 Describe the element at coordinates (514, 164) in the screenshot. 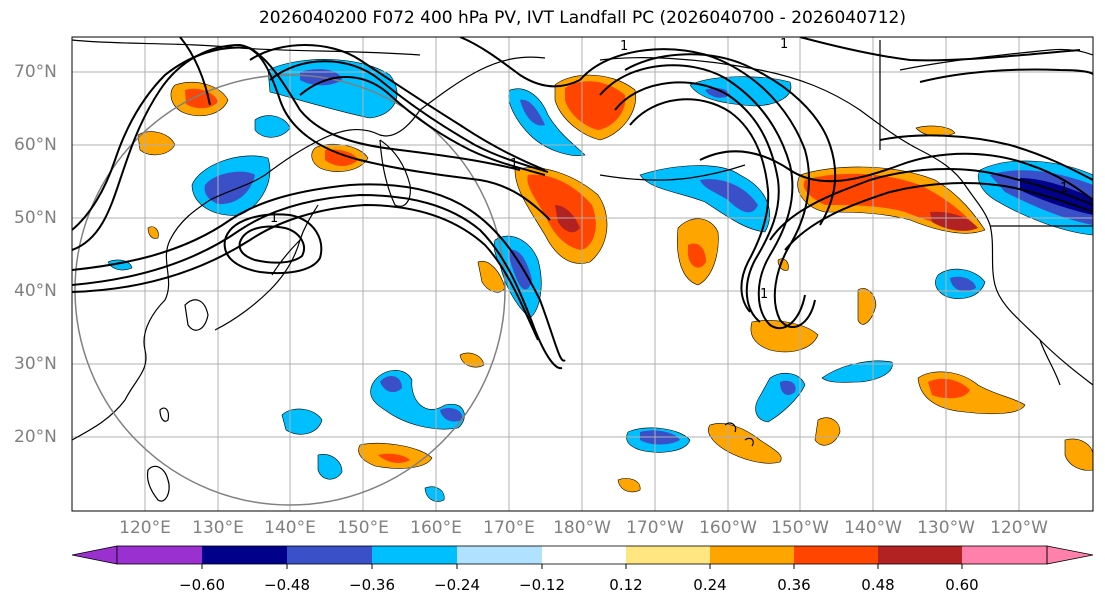

I see `contour-label-1c: 1` at that location.